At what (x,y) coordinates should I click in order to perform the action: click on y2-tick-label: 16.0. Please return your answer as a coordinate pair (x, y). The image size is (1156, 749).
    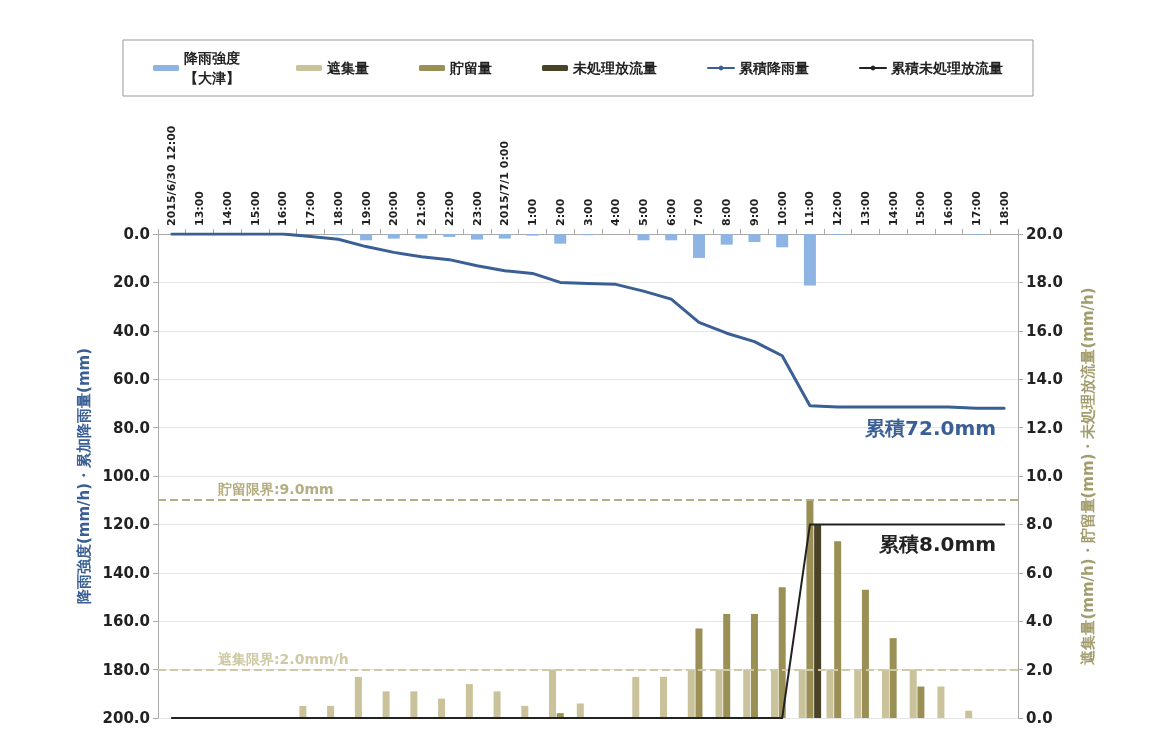
    Looking at the image, I should click on (1045, 330).